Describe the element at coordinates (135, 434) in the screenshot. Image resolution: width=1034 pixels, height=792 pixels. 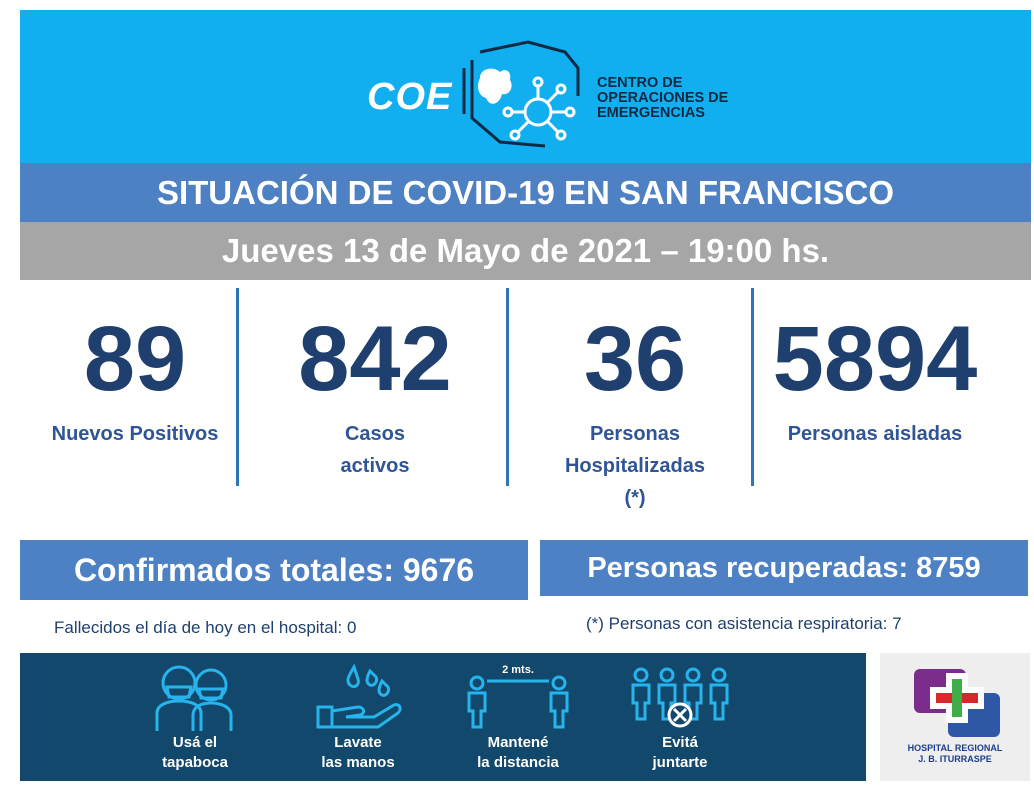
I see `stat-label: Nuevos Positivos` at that location.